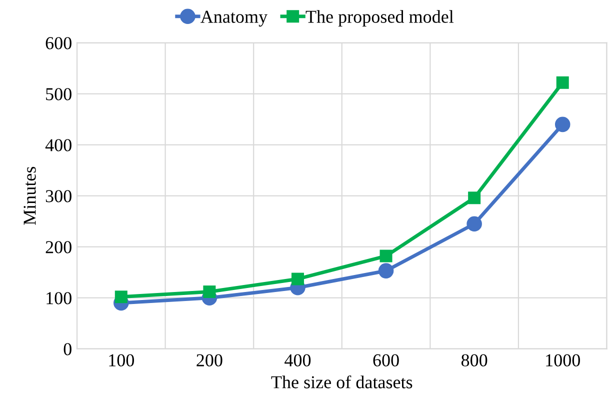  Describe the element at coordinates (474, 360) in the screenshot. I see `x-tick-label: 800` at that location.